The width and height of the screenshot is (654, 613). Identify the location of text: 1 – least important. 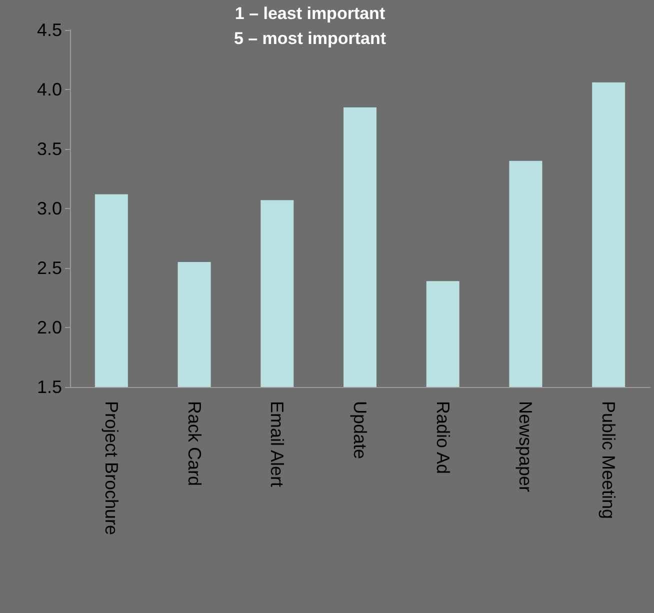
(310, 13).